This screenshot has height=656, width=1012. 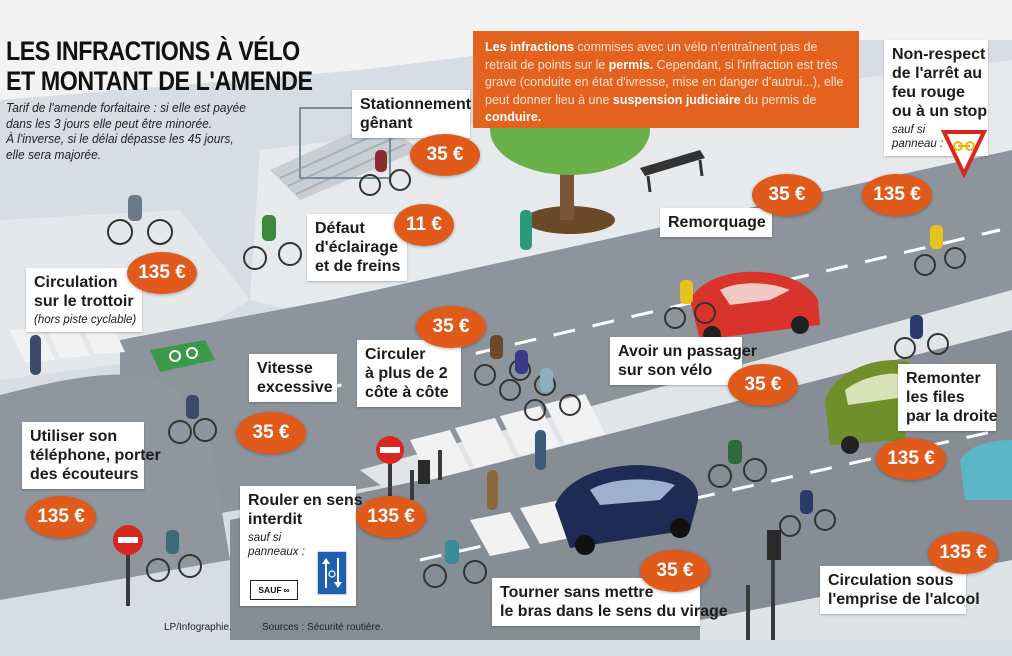 I want to click on label-line: gênant, so click(x=386, y=123).